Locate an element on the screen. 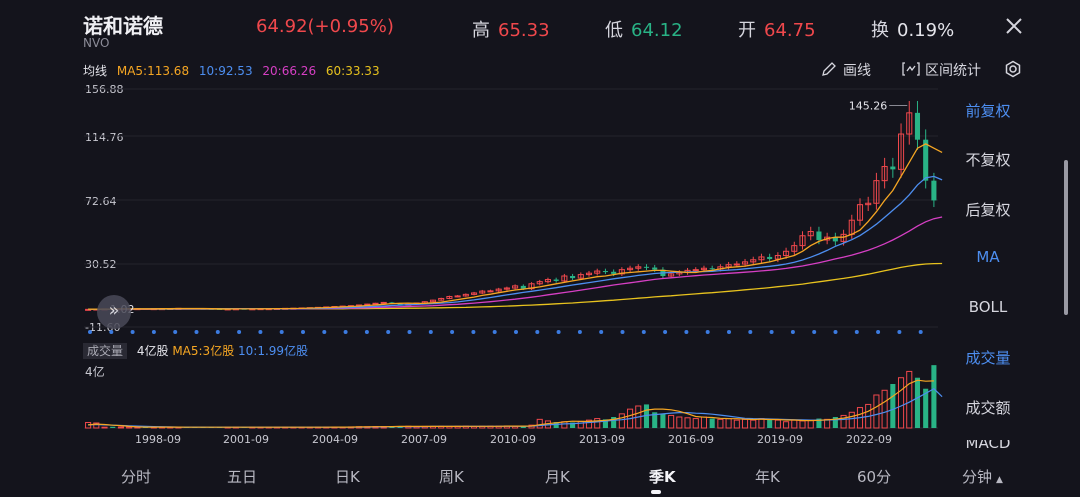 Image resolution: width=1080 pixels, height=497 pixels. draw-tool-button: 画线 is located at coordinates (846, 70).